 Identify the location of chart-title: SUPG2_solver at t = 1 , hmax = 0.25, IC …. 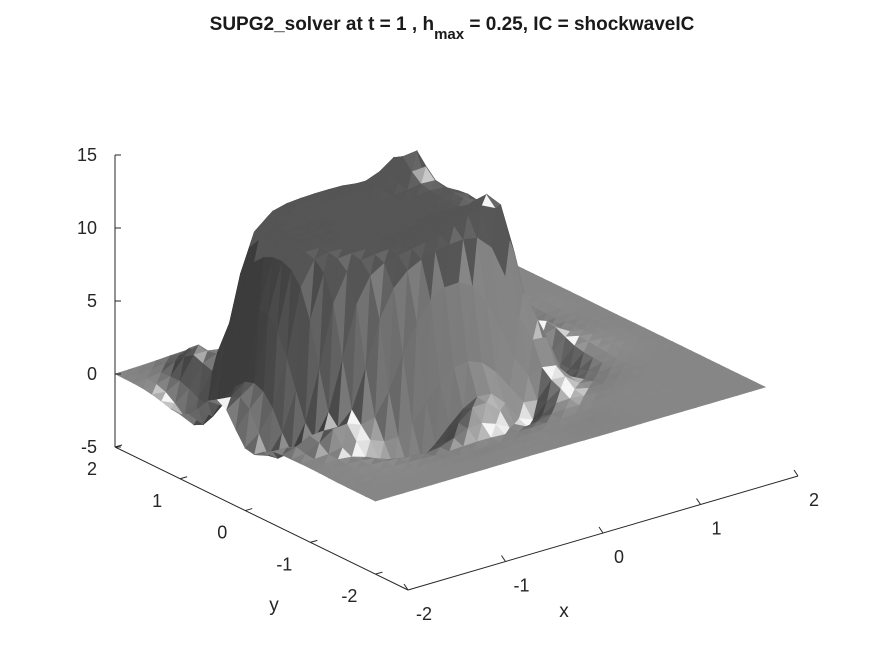
(452, 28).